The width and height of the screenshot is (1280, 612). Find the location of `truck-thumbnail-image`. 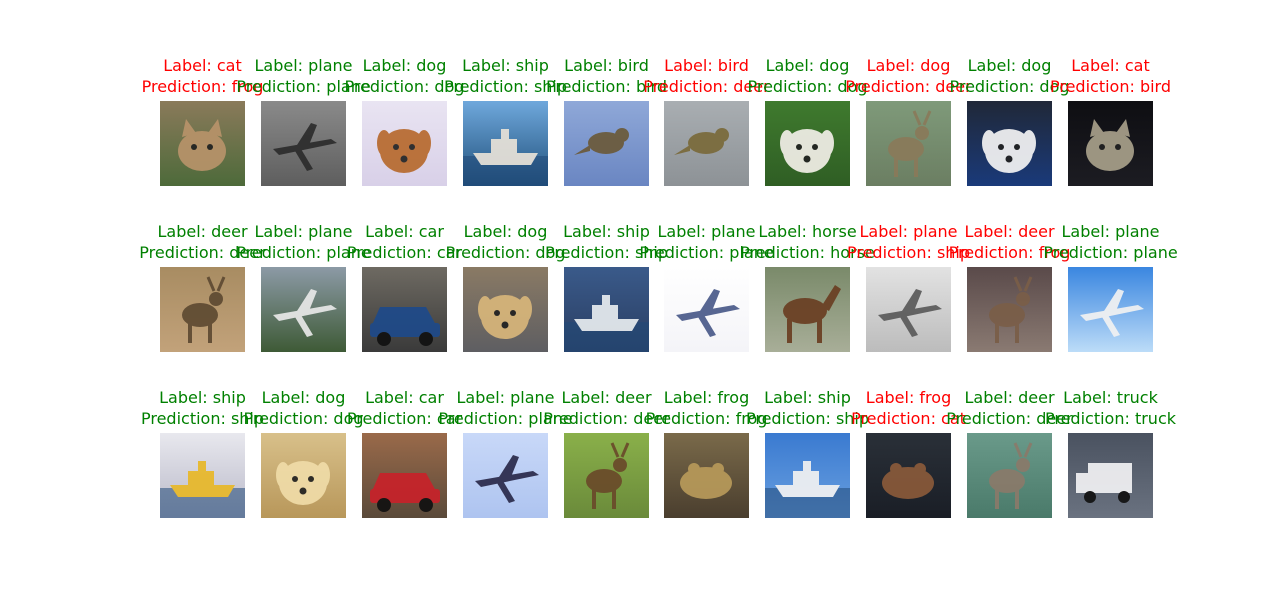

truck-thumbnail-image is located at coordinates (1110, 475).